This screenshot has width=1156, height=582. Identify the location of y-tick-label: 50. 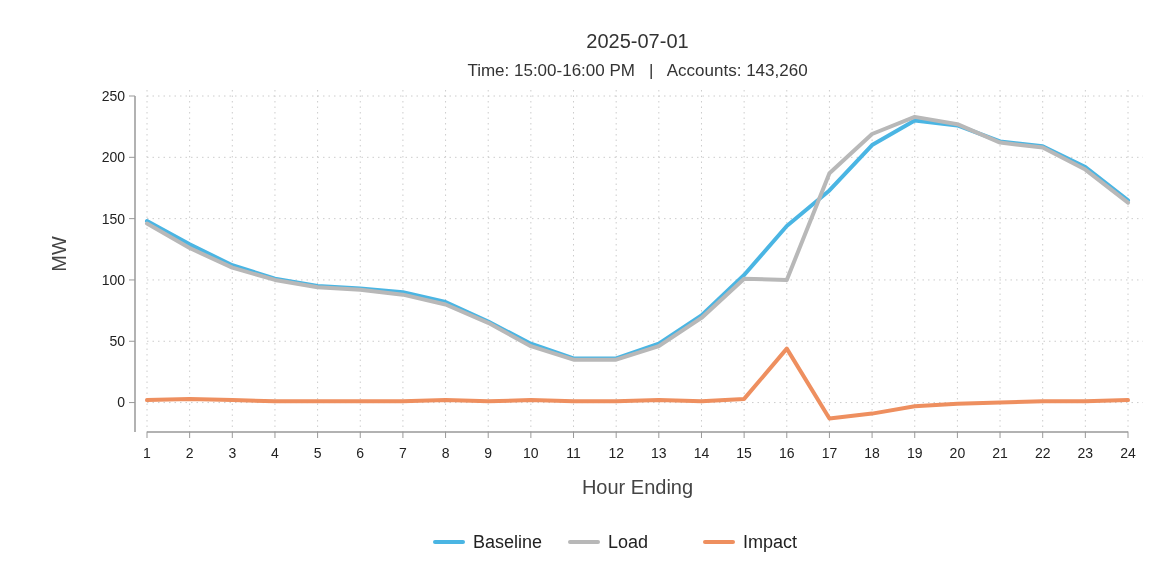
(117, 341).